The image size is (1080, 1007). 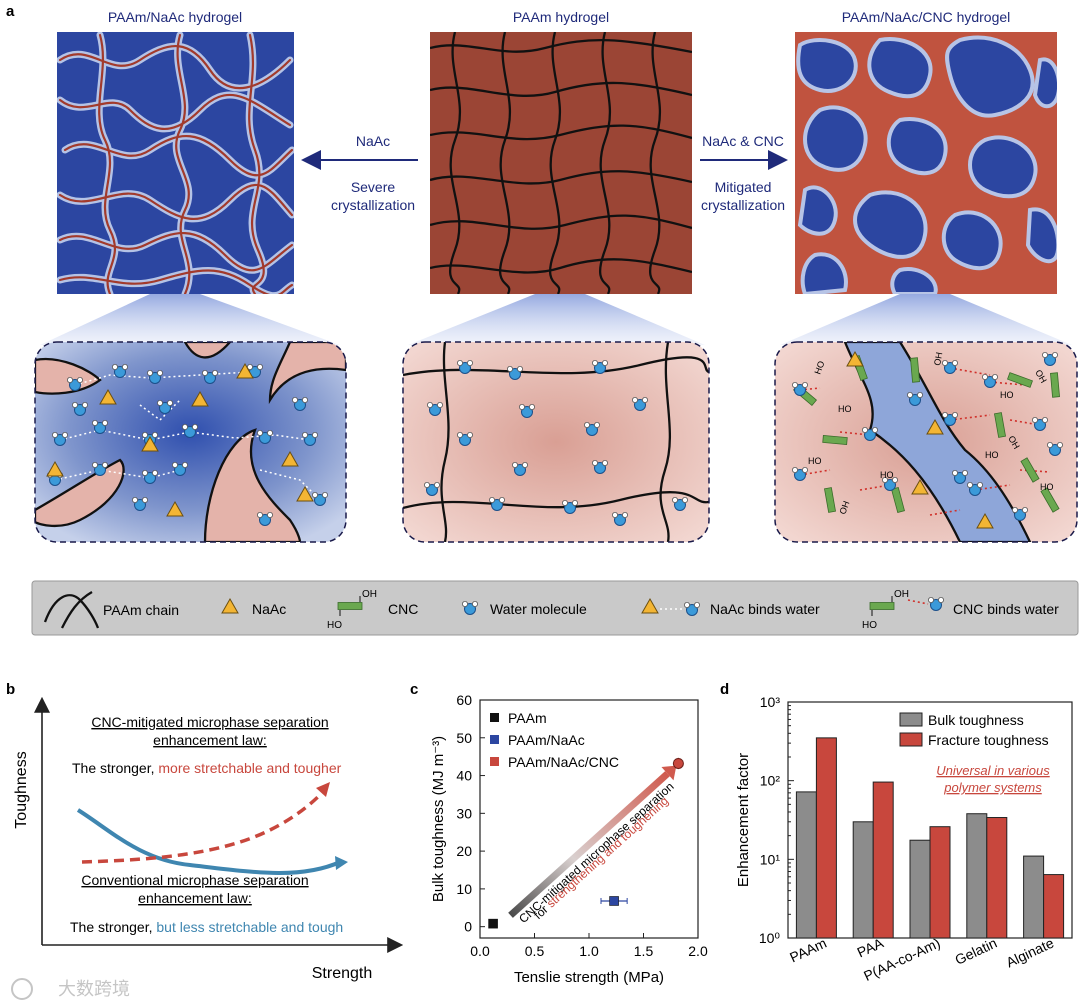 What do you see at coordinates (589, 844) in the screenshot?
I see `trend-arrow` at bounding box center [589, 844].